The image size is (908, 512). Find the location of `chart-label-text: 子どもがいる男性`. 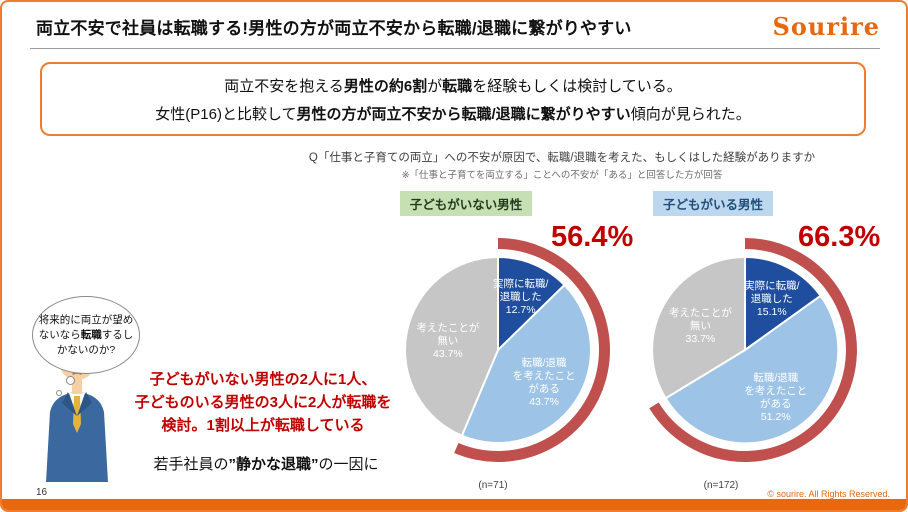

chart-label-text: 子どもがいる男性 is located at coordinates (712, 203).